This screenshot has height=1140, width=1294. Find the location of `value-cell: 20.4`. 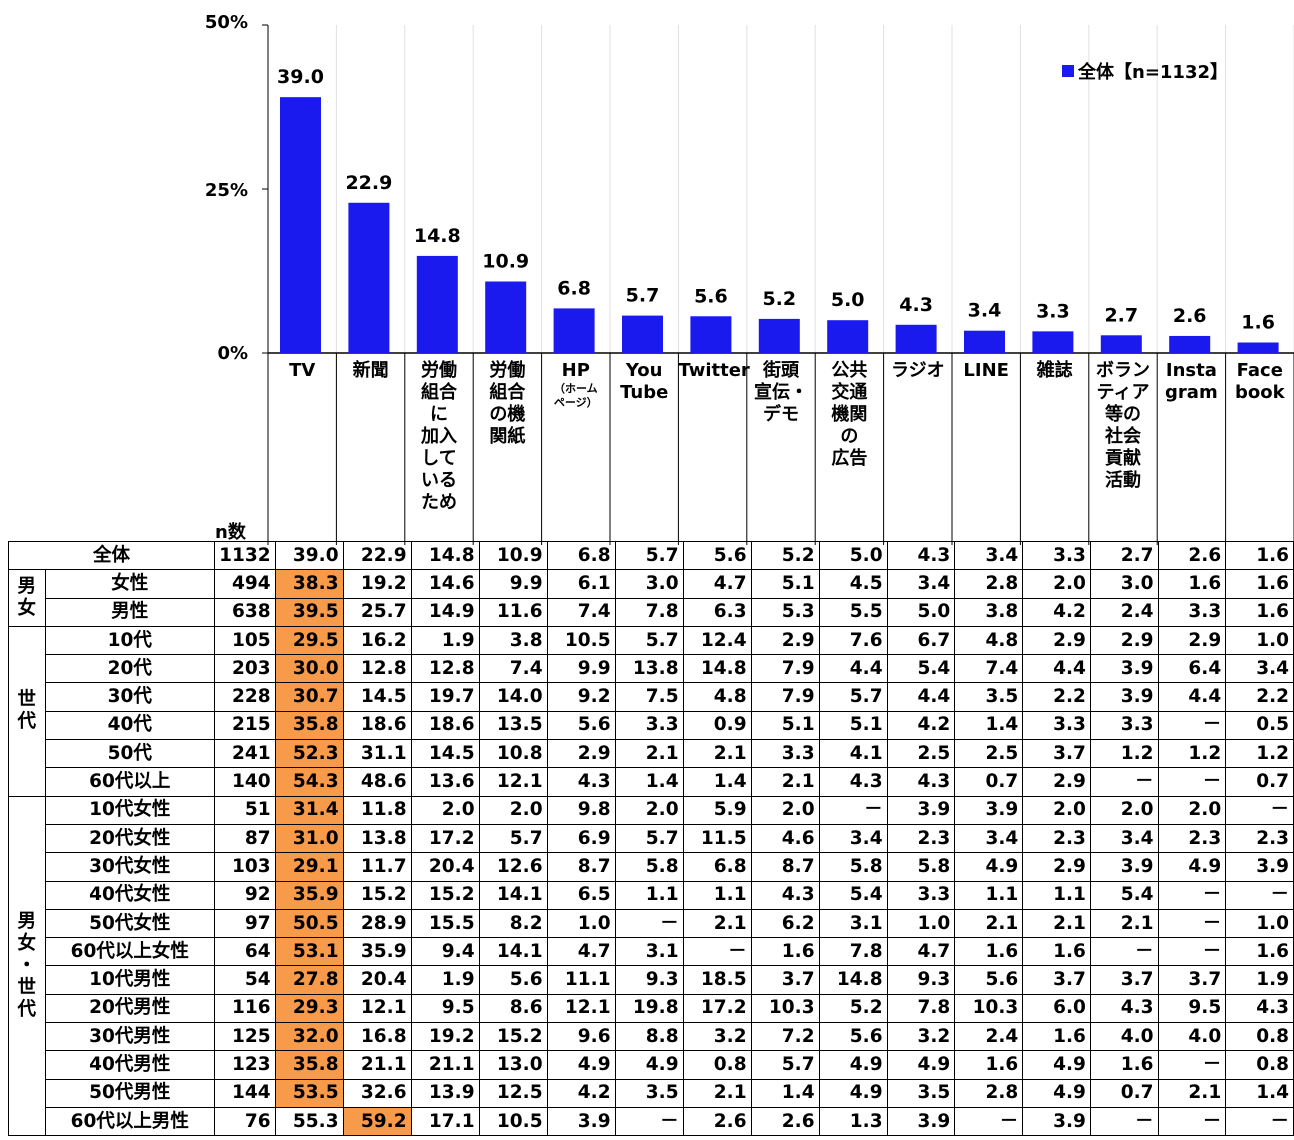

value-cell: 20.4 is located at coordinates (445, 867).